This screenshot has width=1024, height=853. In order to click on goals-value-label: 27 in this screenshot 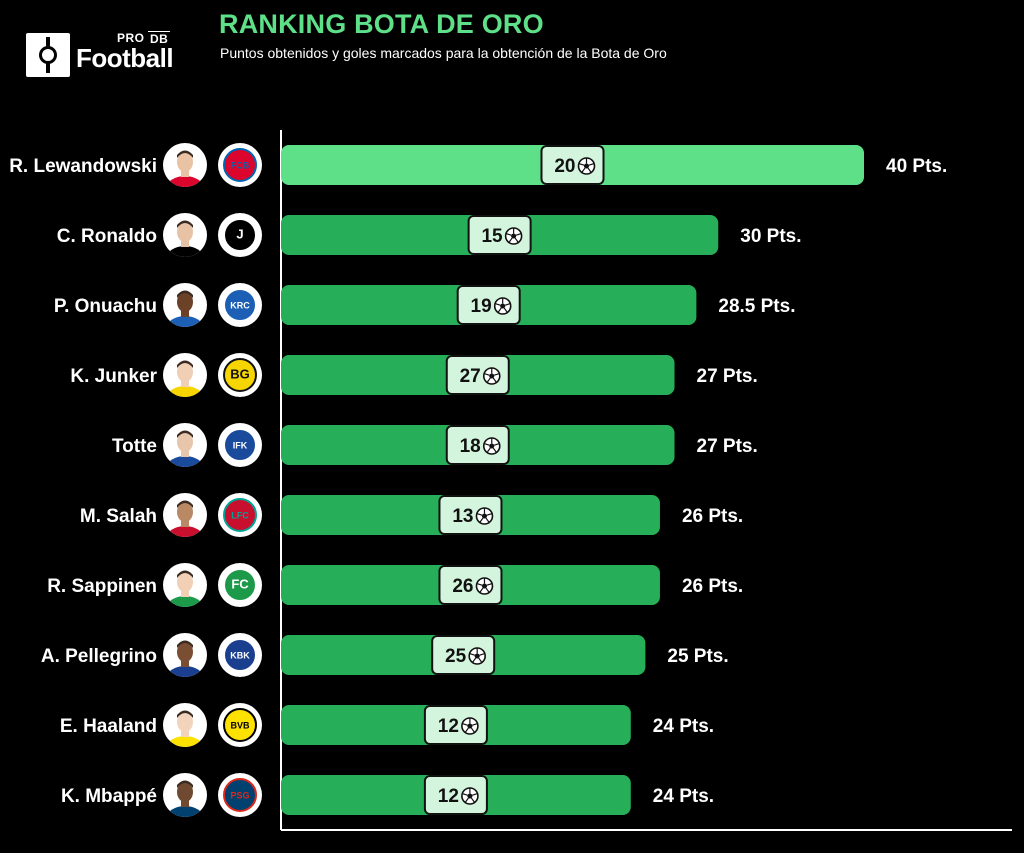, I will do `click(470, 376)`.